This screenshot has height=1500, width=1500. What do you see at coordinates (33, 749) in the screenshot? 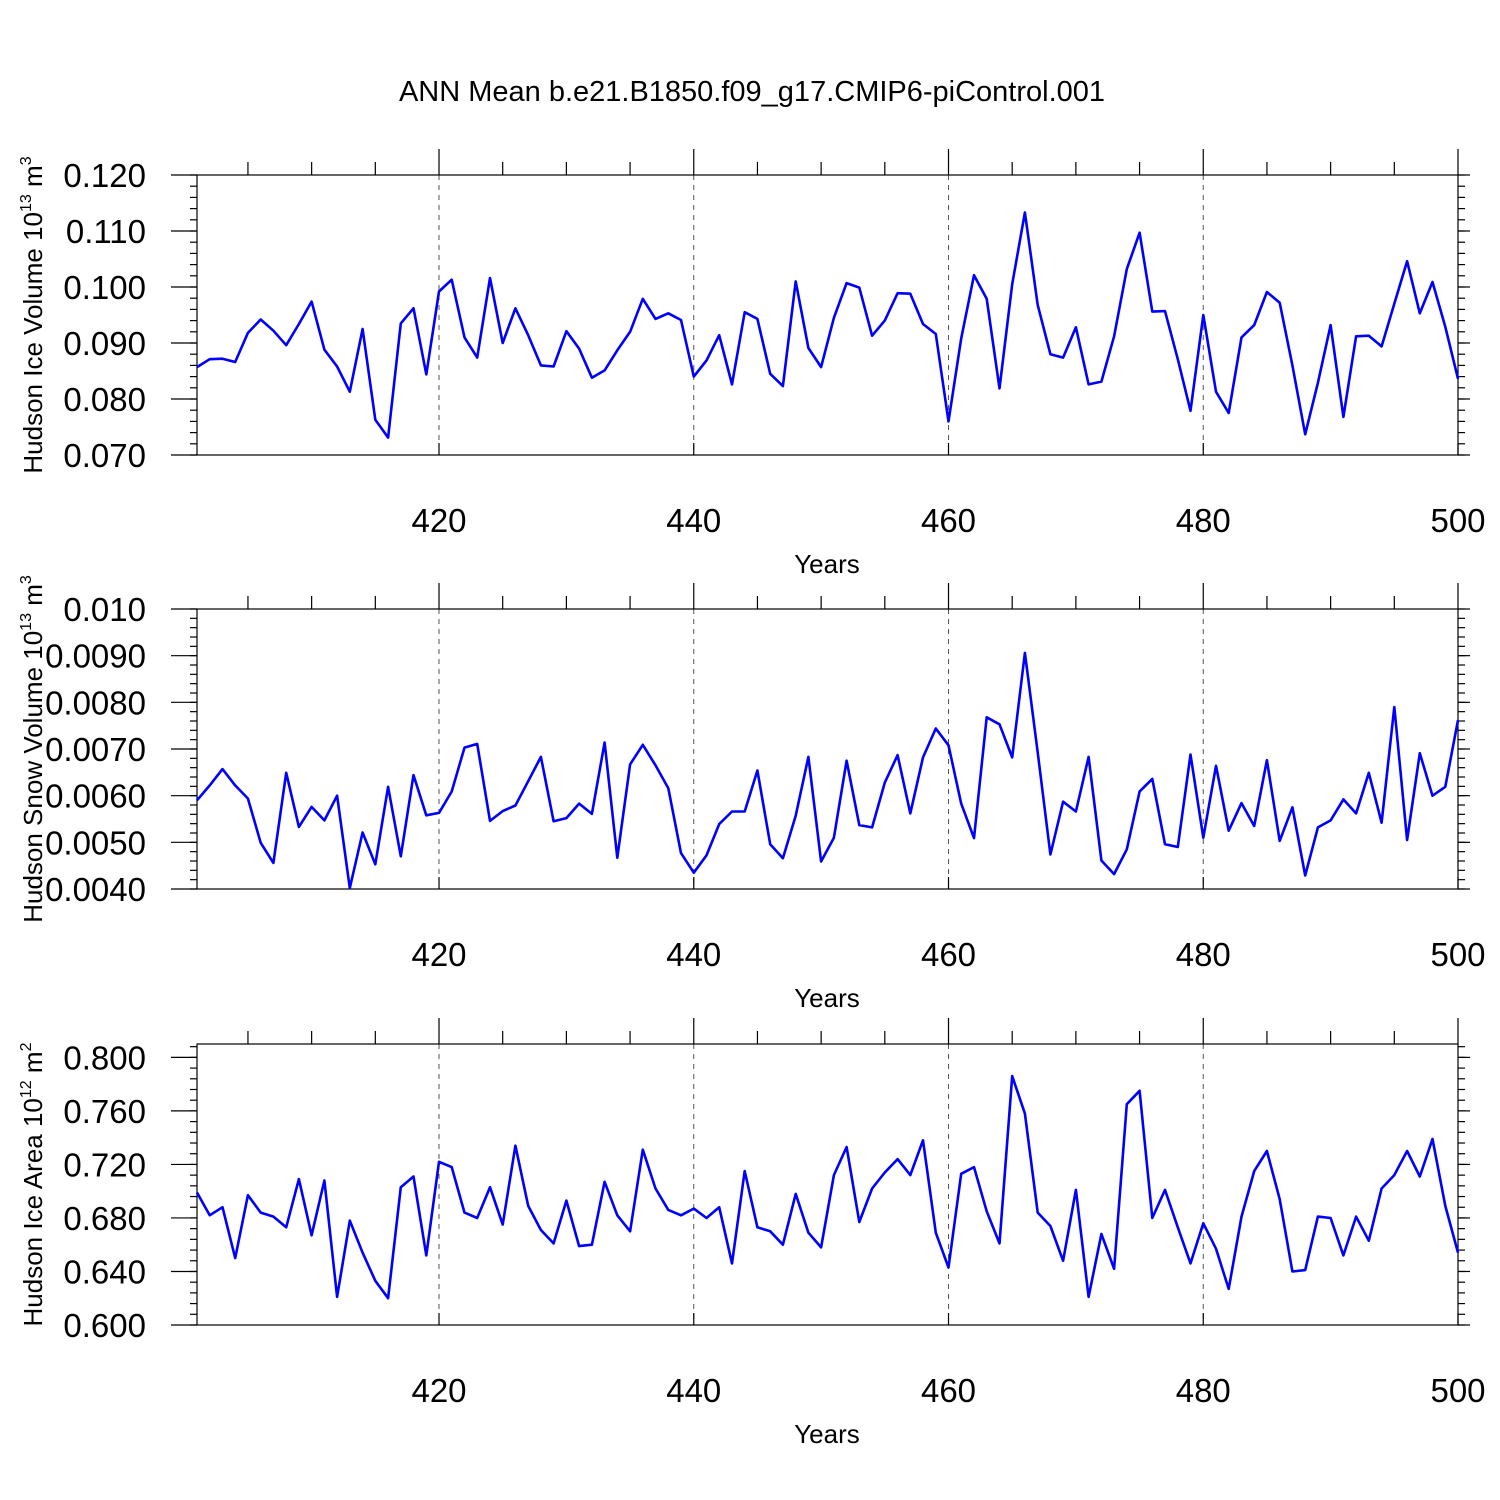
I see `y-axis-label: Hudson Snow Volume 1013 m3` at bounding box center [33, 749].